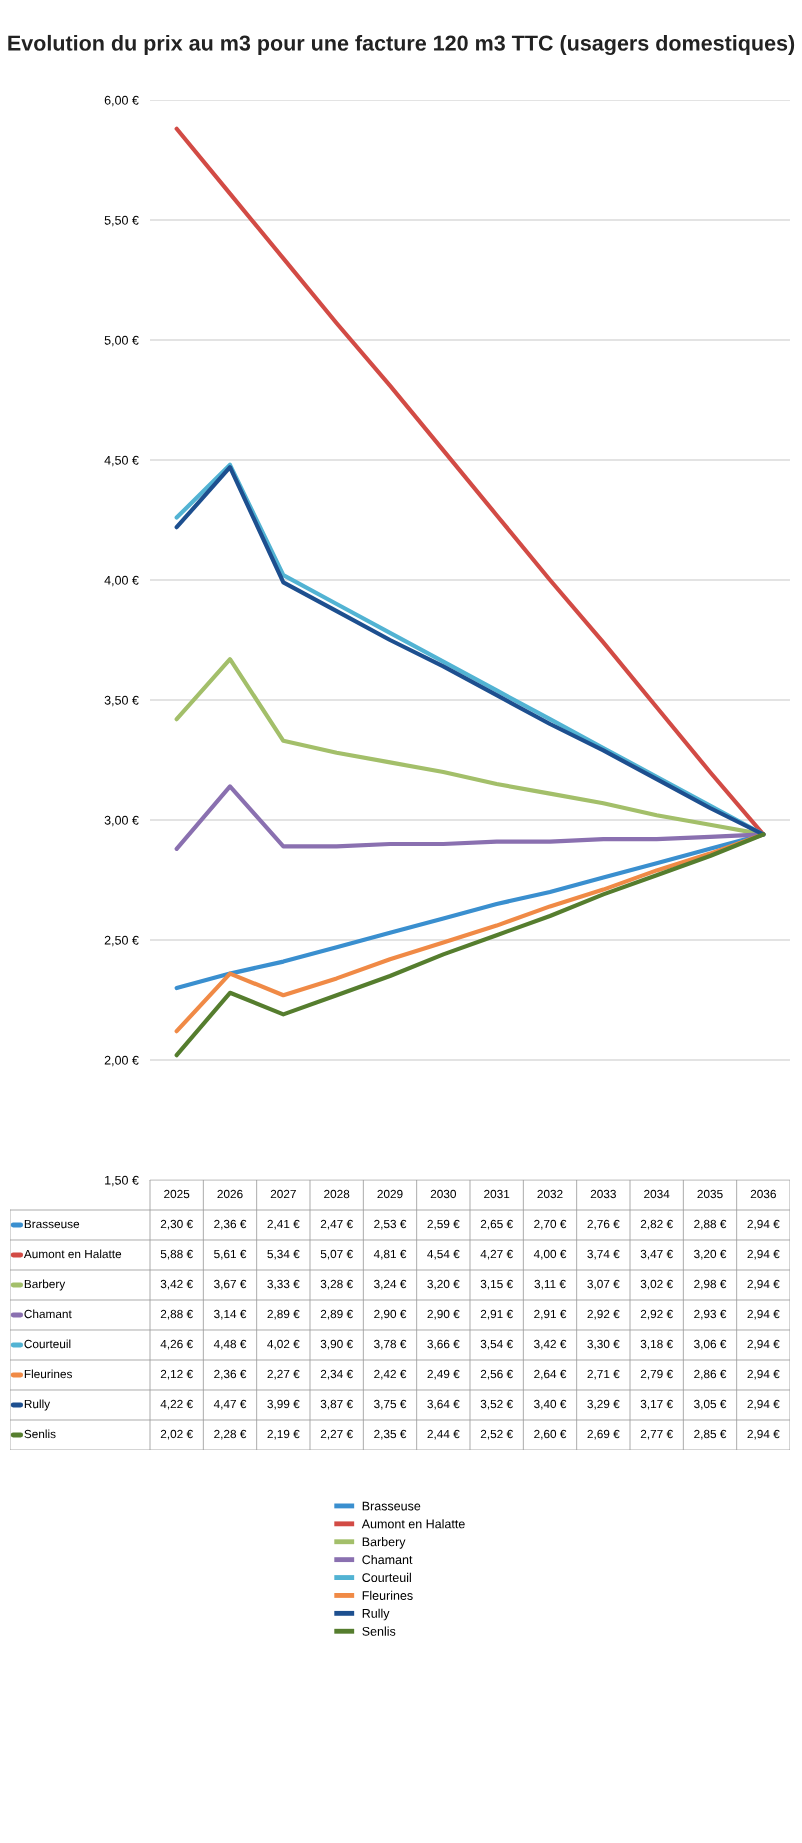 The image size is (802, 1843). Describe the element at coordinates (443, 1224) in the screenshot. I see `data-label: 2,59 €` at that location.